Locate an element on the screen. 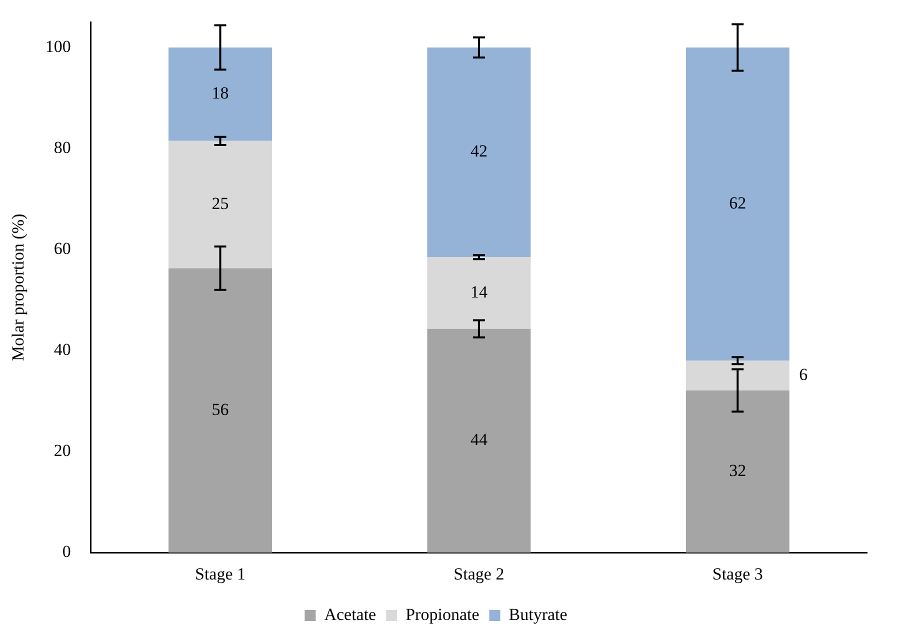  y-tick-label: 80 is located at coordinates (62, 147).